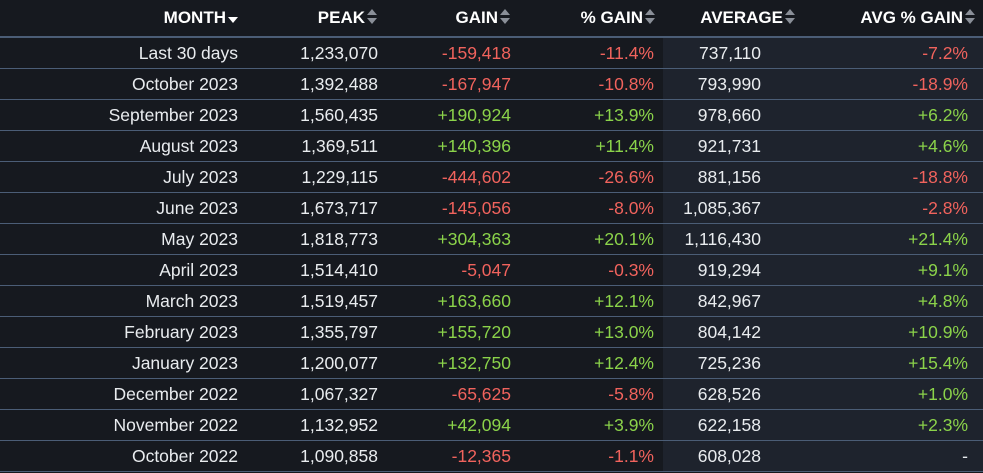 The image size is (983, 473). What do you see at coordinates (451, 115) in the screenshot?
I see `cell-gain: +190,924` at bounding box center [451, 115].